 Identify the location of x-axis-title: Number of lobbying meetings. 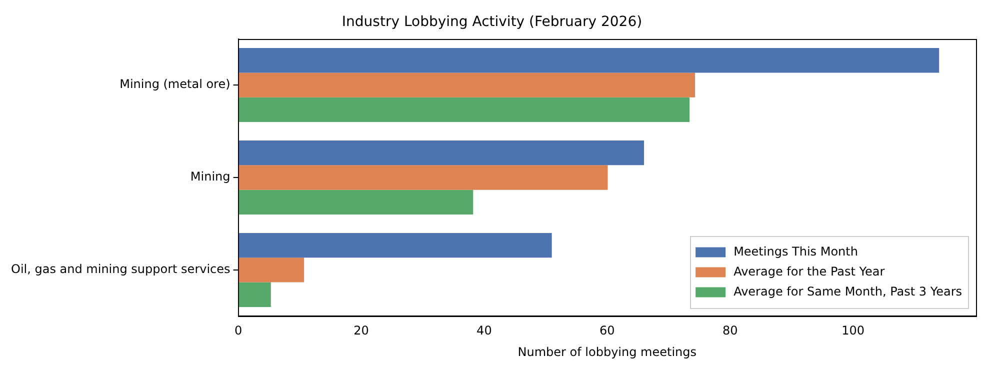
(607, 351).